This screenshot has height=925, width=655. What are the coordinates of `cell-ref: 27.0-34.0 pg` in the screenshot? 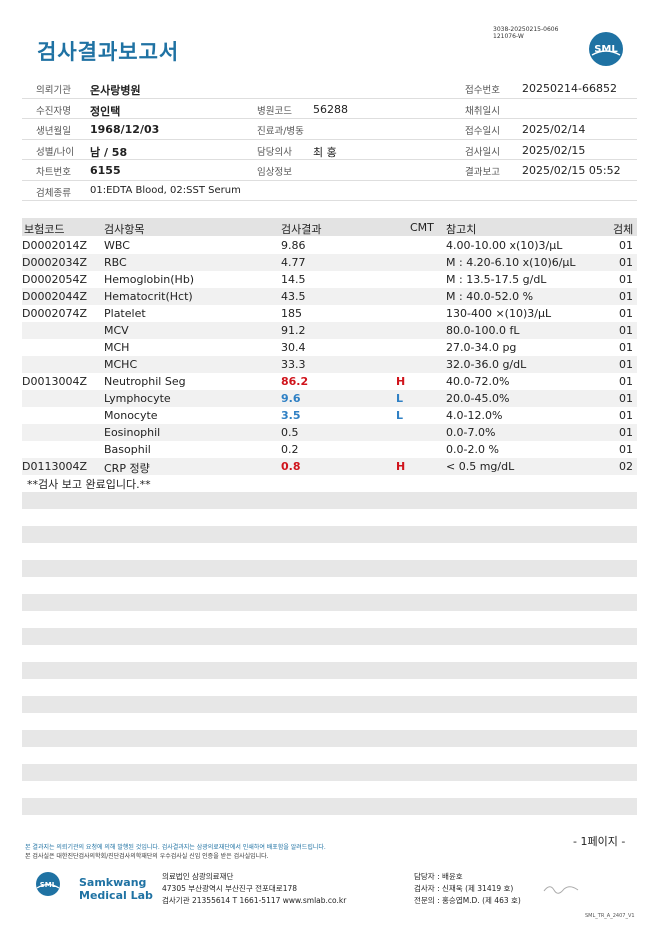 It's located at (481, 347).